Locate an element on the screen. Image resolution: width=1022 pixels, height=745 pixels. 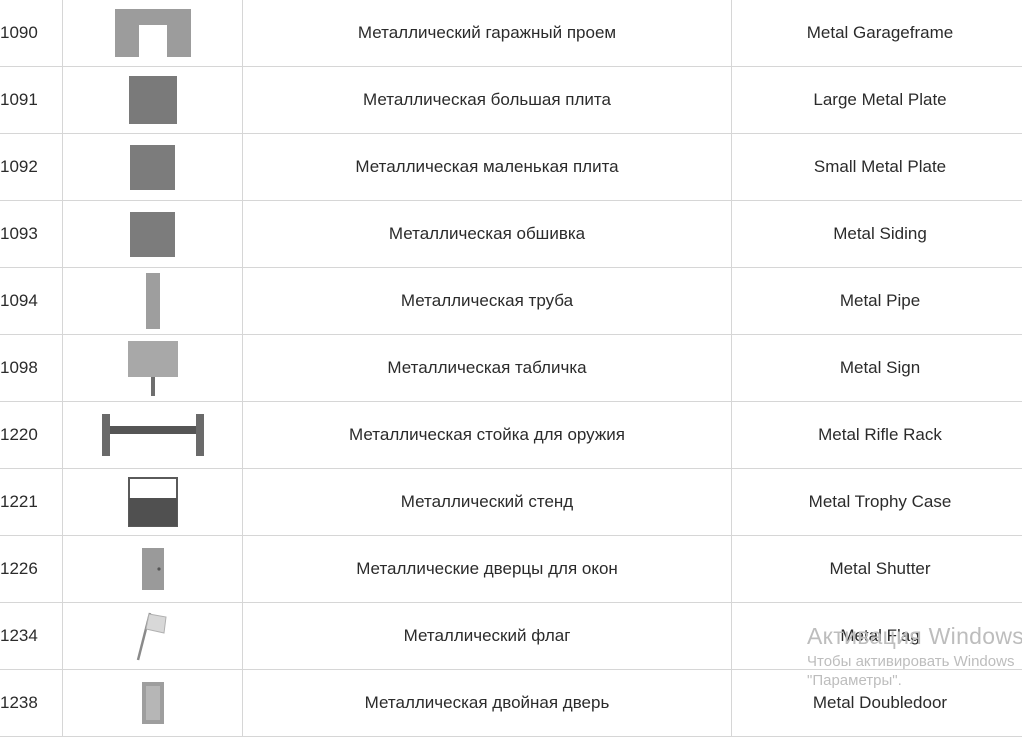
item-name-ru: Металлические дверцы для окон is located at coordinates (487, 569).